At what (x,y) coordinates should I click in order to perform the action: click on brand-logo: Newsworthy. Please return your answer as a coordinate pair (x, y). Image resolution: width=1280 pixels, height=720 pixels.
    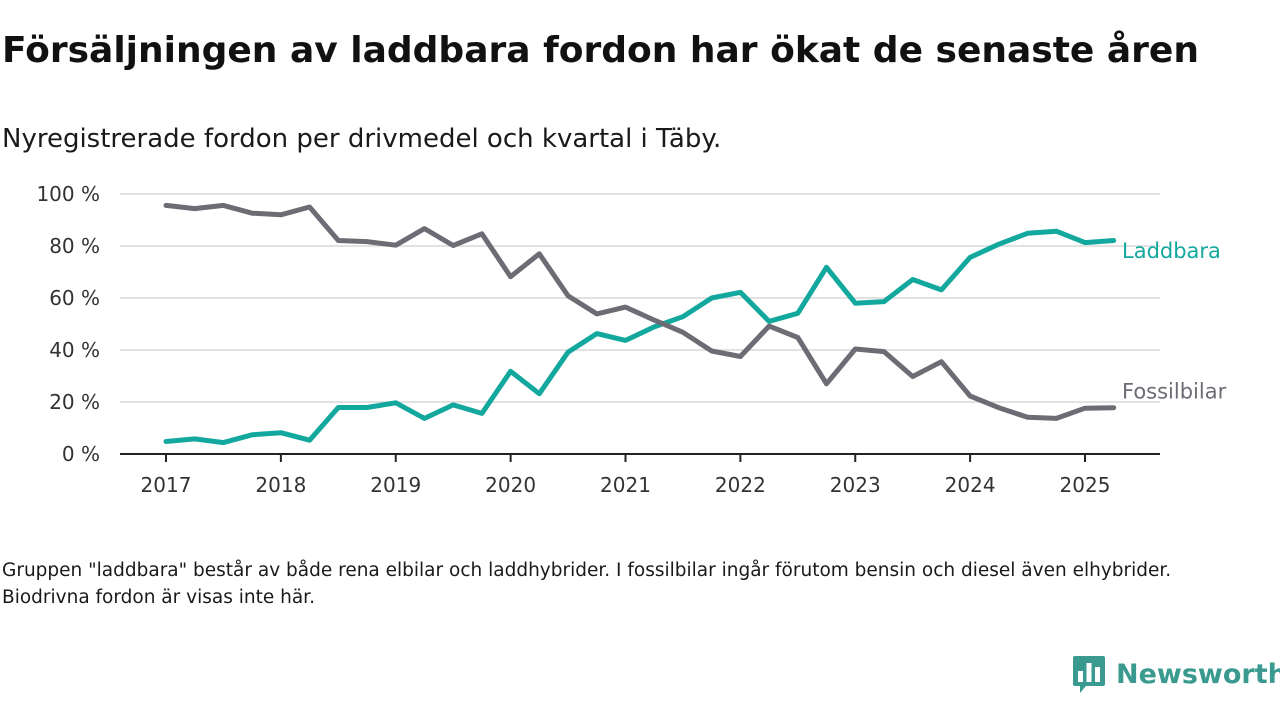
    Looking at the image, I should click on (1176, 674).